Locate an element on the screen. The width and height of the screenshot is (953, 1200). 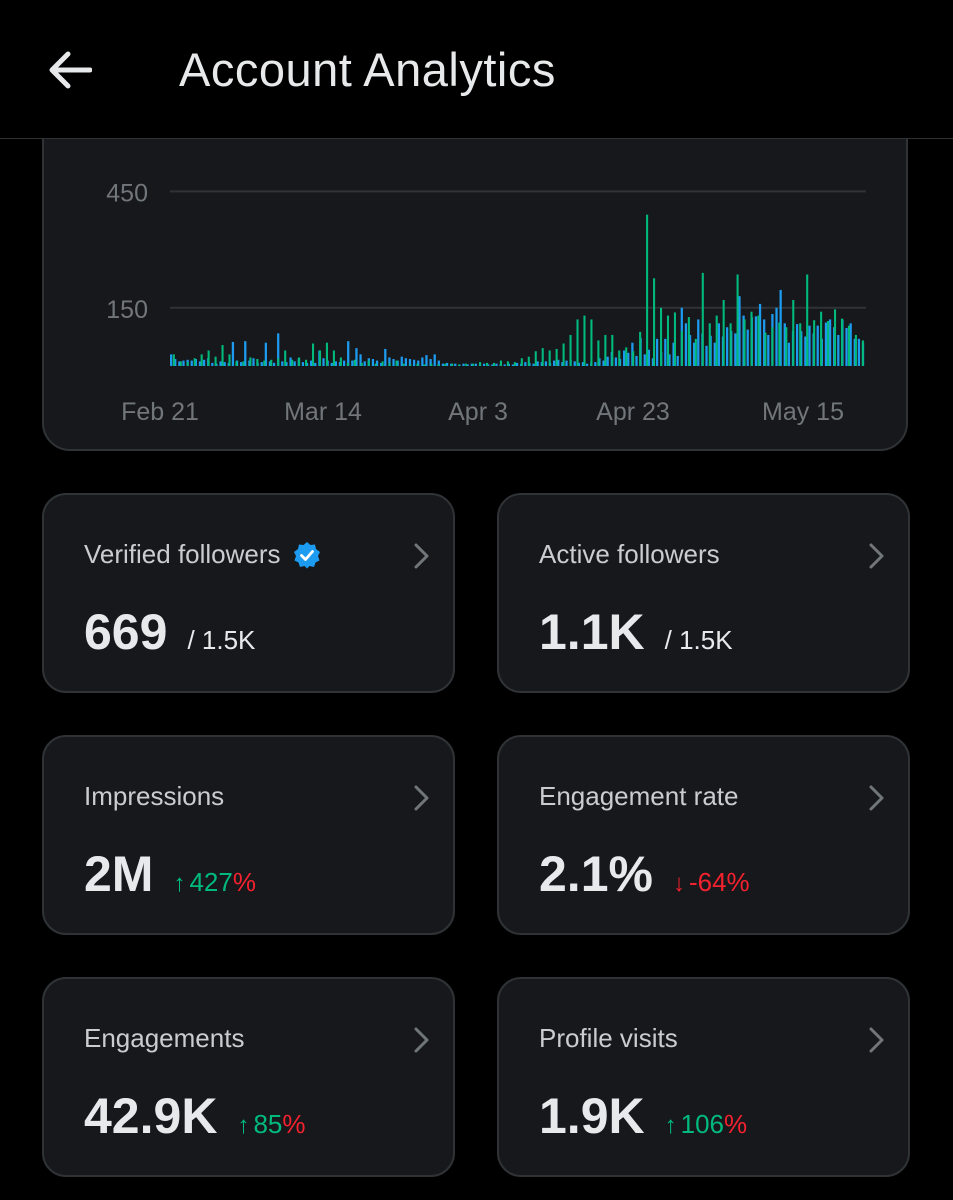
card-value: 1.1K is located at coordinates (592, 632).